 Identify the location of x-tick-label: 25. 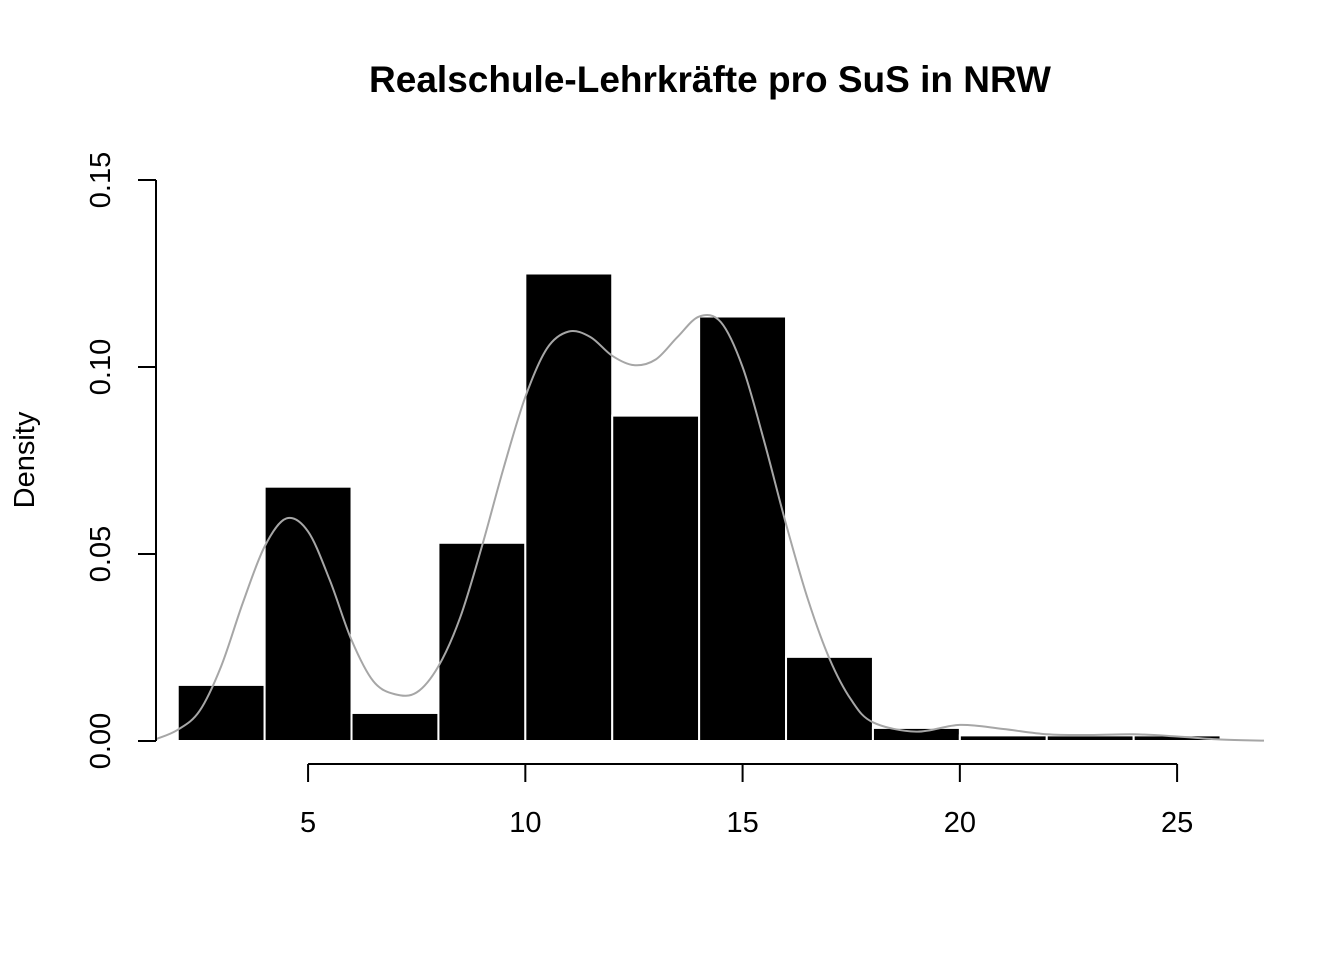
(1177, 823).